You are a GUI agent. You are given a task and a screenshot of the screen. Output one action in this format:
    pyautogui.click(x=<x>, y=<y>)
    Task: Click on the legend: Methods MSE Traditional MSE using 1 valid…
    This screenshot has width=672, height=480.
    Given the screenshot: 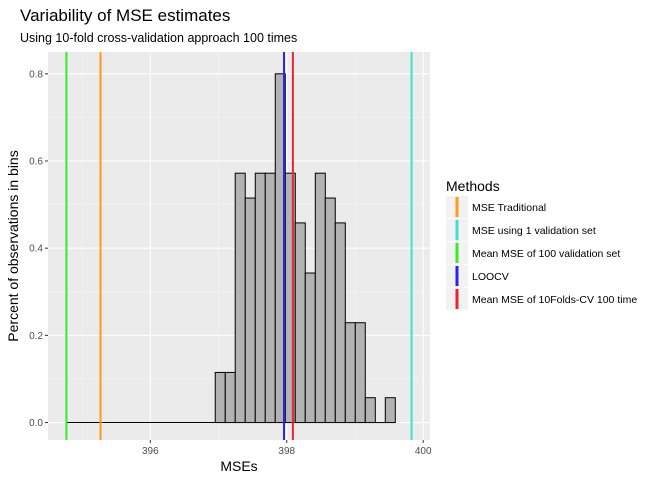 What is the action you would take?
    pyautogui.click(x=541, y=244)
    